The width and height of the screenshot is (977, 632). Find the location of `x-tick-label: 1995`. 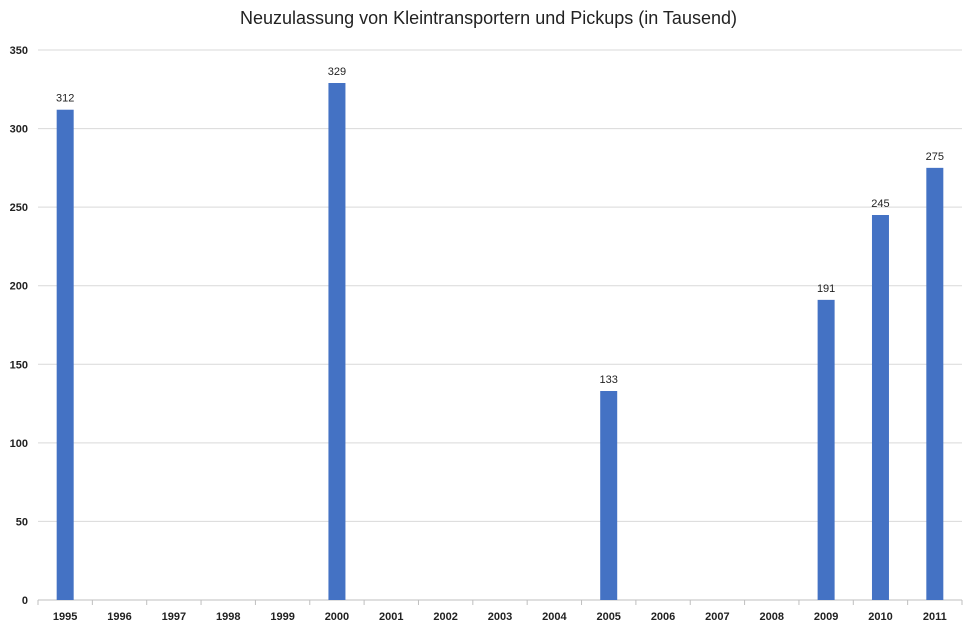

x-tick-label: 1995 is located at coordinates (65, 617).